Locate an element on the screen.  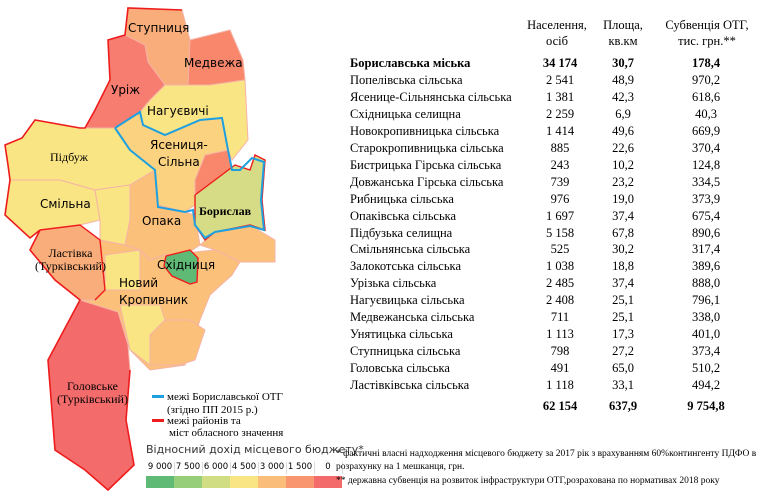
population: 5 158 is located at coordinates (560, 232).